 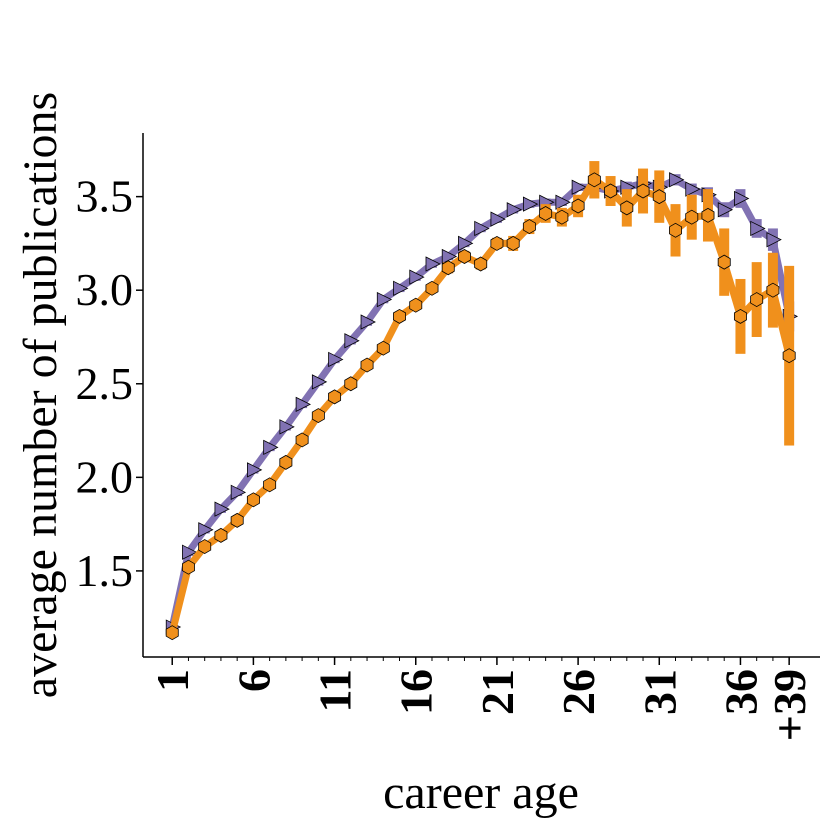 What do you see at coordinates (253, 680) in the screenshot?
I see `x-tick-label: 6` at bounding box center [253, 680].